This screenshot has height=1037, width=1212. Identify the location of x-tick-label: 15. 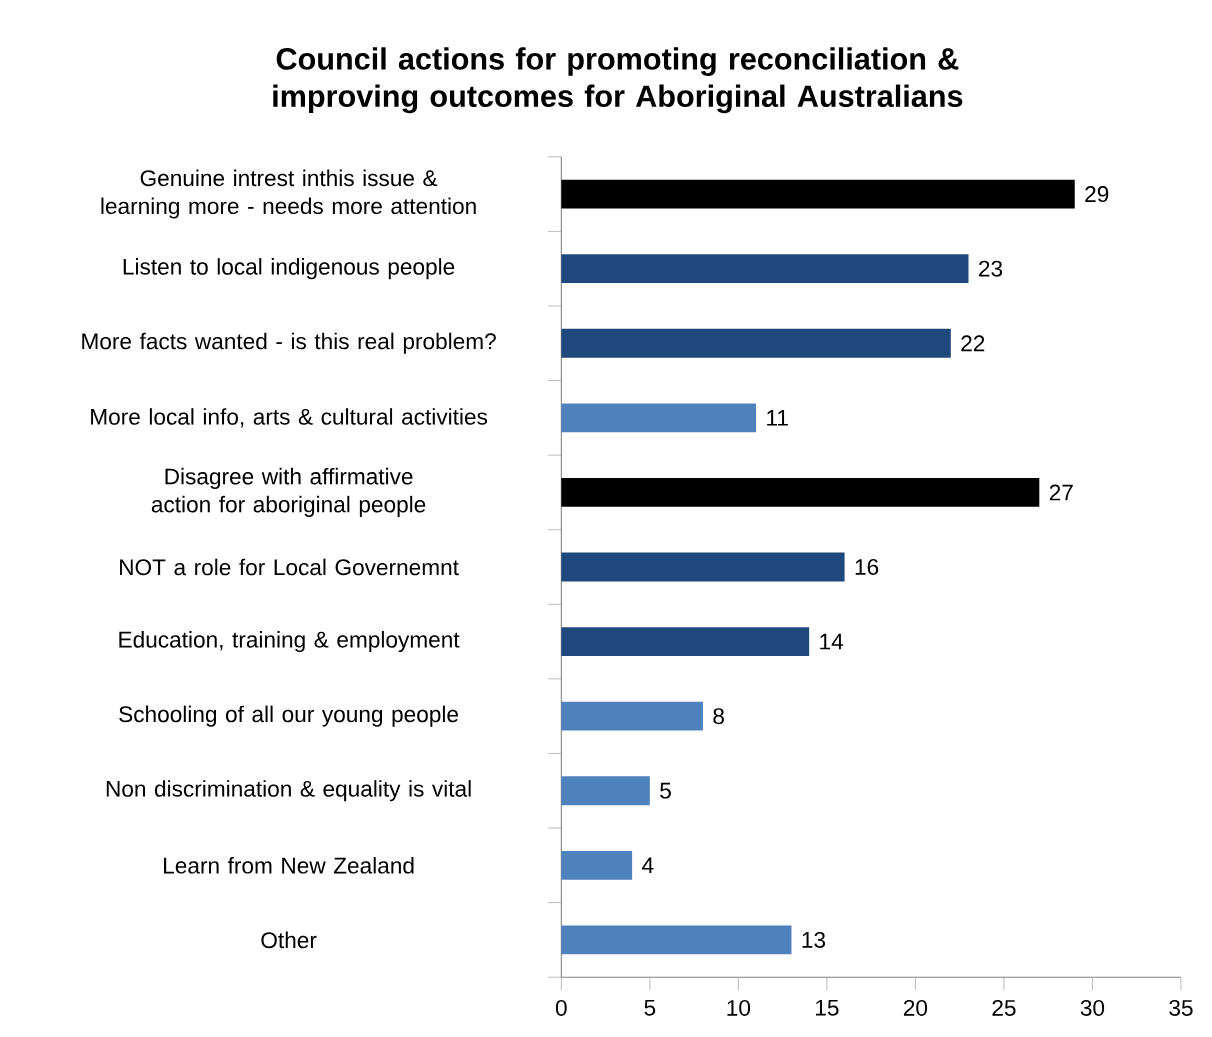
(827, 1007).